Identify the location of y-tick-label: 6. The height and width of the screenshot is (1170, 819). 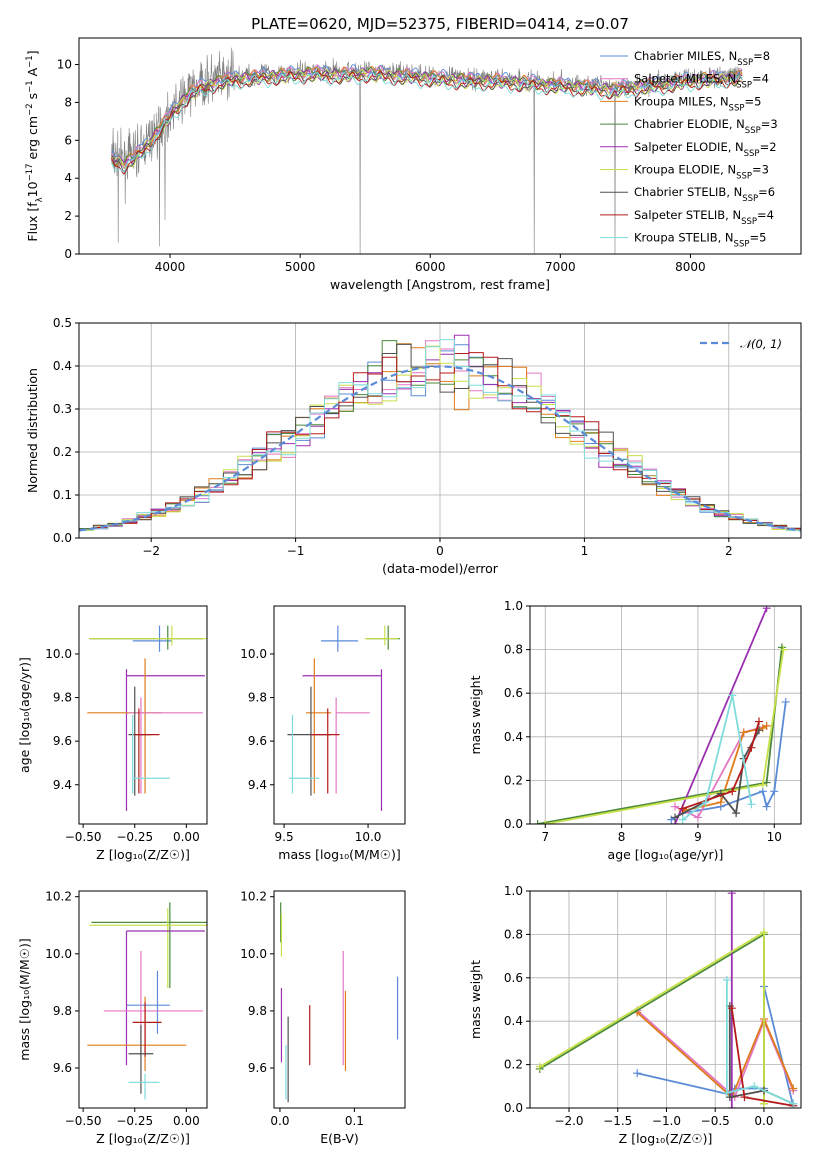
(68, 140).